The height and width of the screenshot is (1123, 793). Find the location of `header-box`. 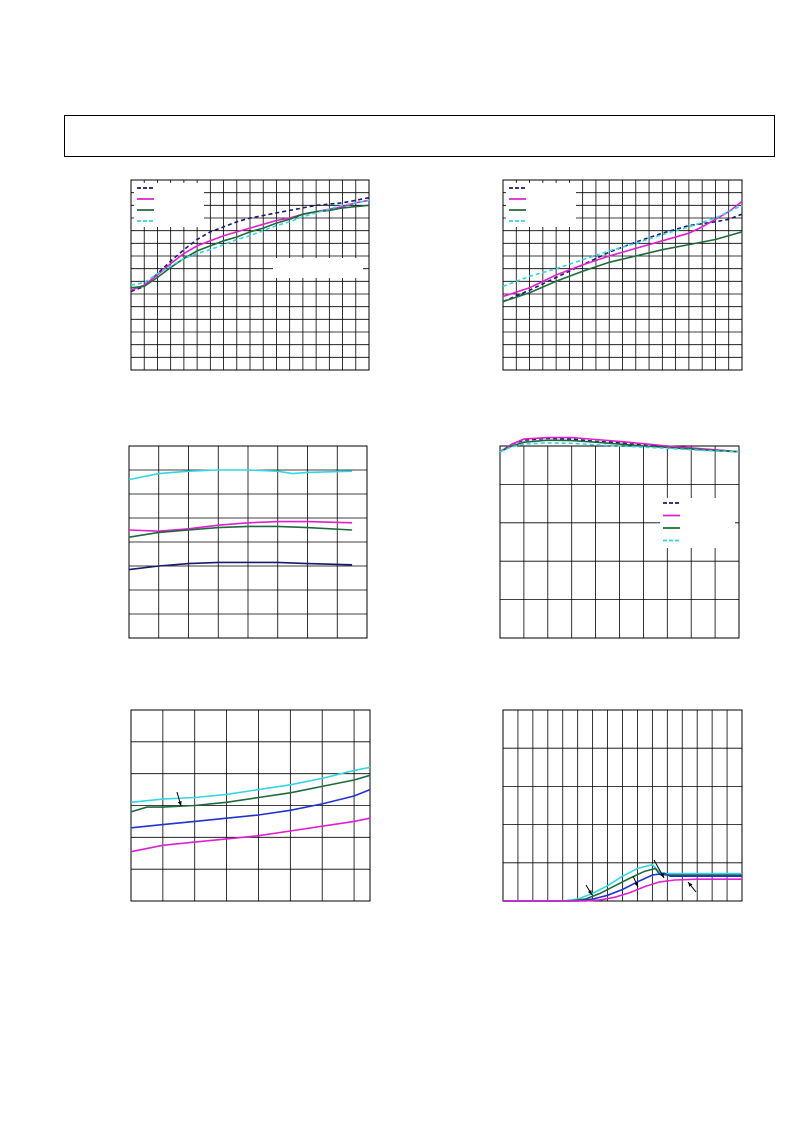

header-box is located at coordinates (419, 136).